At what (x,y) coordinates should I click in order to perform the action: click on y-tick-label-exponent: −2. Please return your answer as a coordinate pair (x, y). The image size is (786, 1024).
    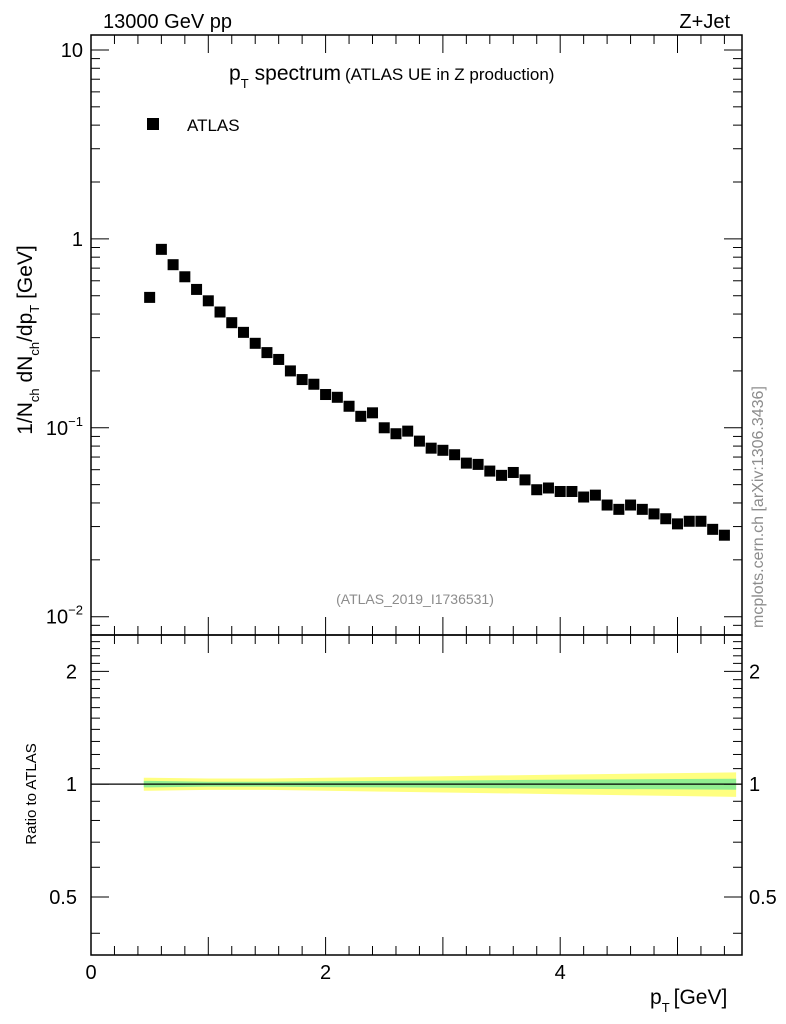
    Looking at the image, I should click on (75, 610).